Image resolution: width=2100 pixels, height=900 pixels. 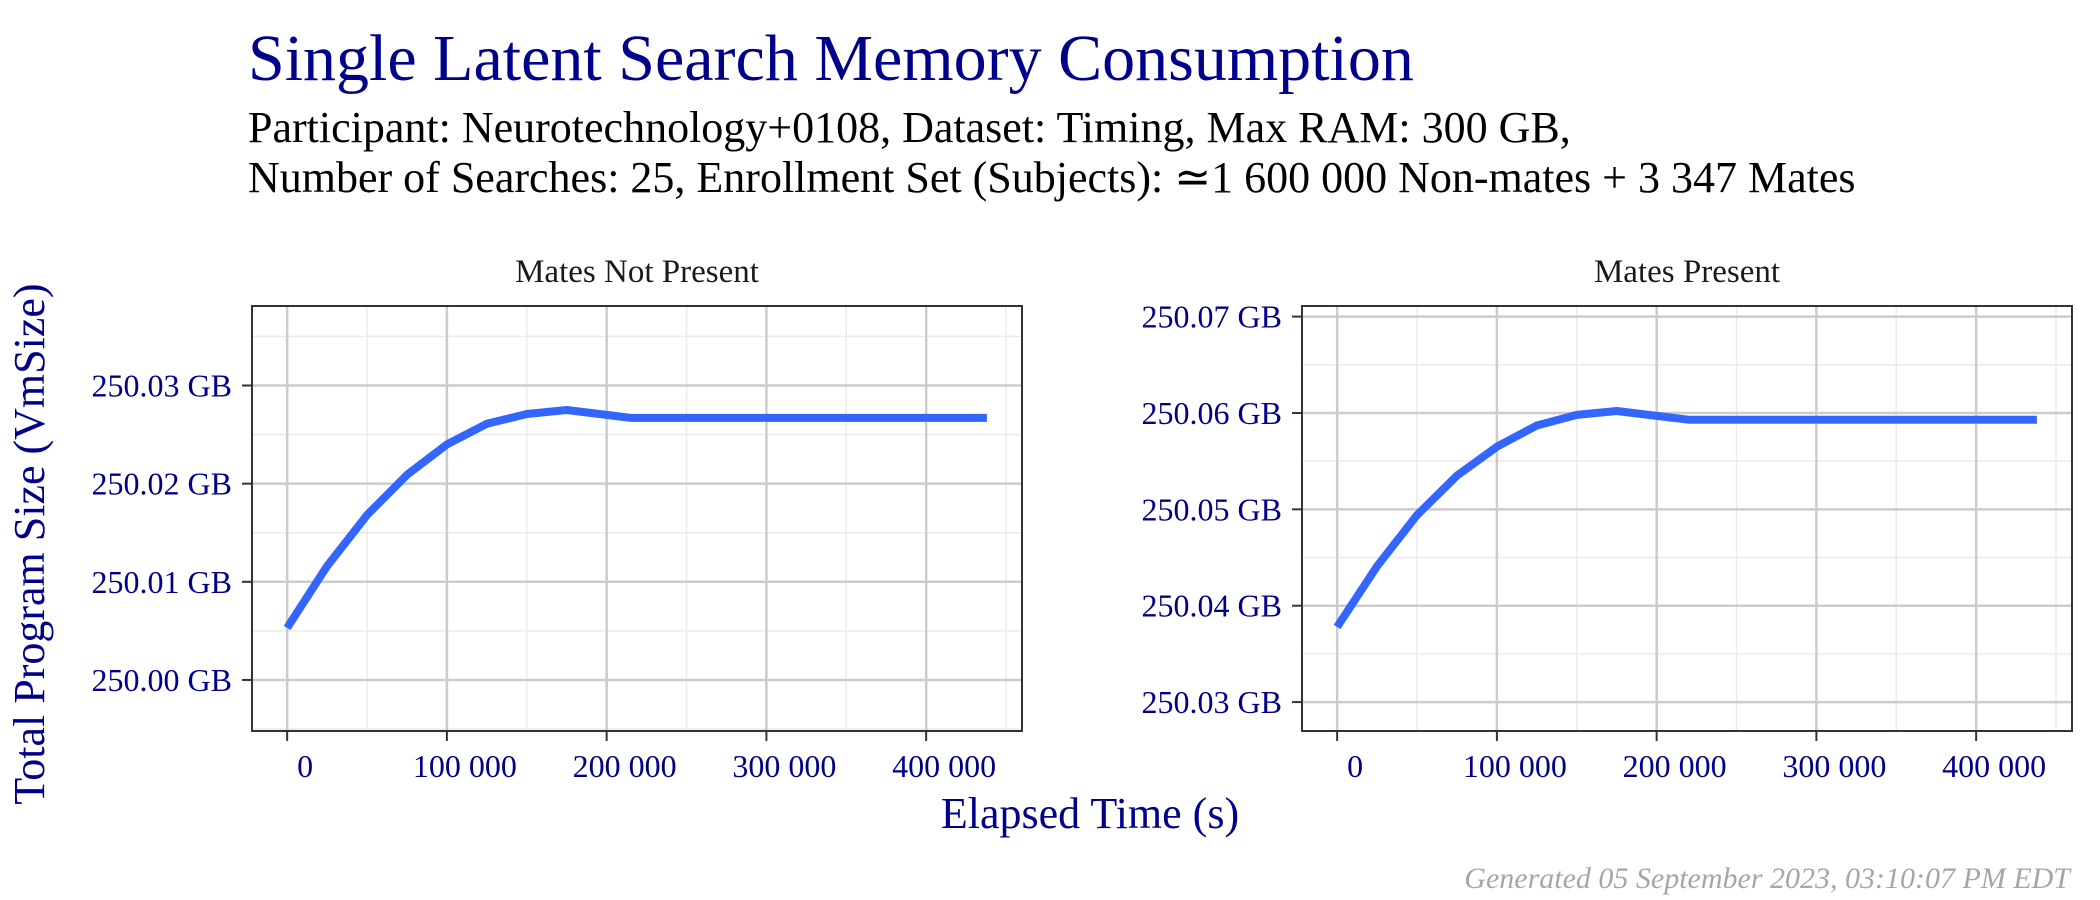 What do you see at coordinates (1090, 813) in the screenshot?
I see `x-axis-title: Elapsed Time (s)` at bounding box center [1090, 813].